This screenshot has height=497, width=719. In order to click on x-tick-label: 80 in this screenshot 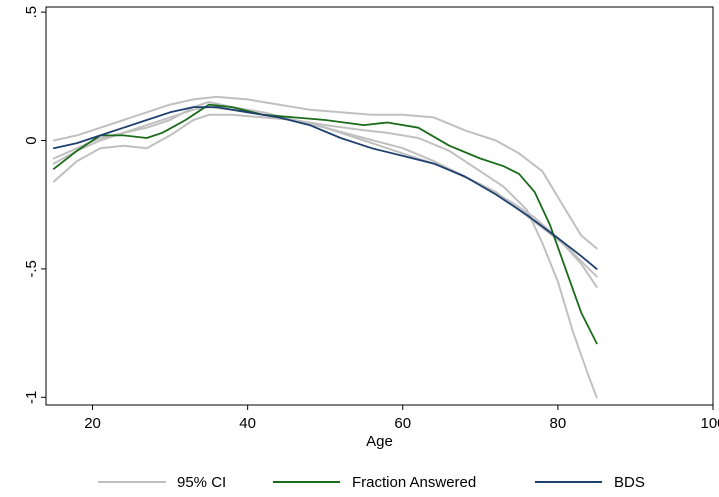, I will do `click(558, 423)`.